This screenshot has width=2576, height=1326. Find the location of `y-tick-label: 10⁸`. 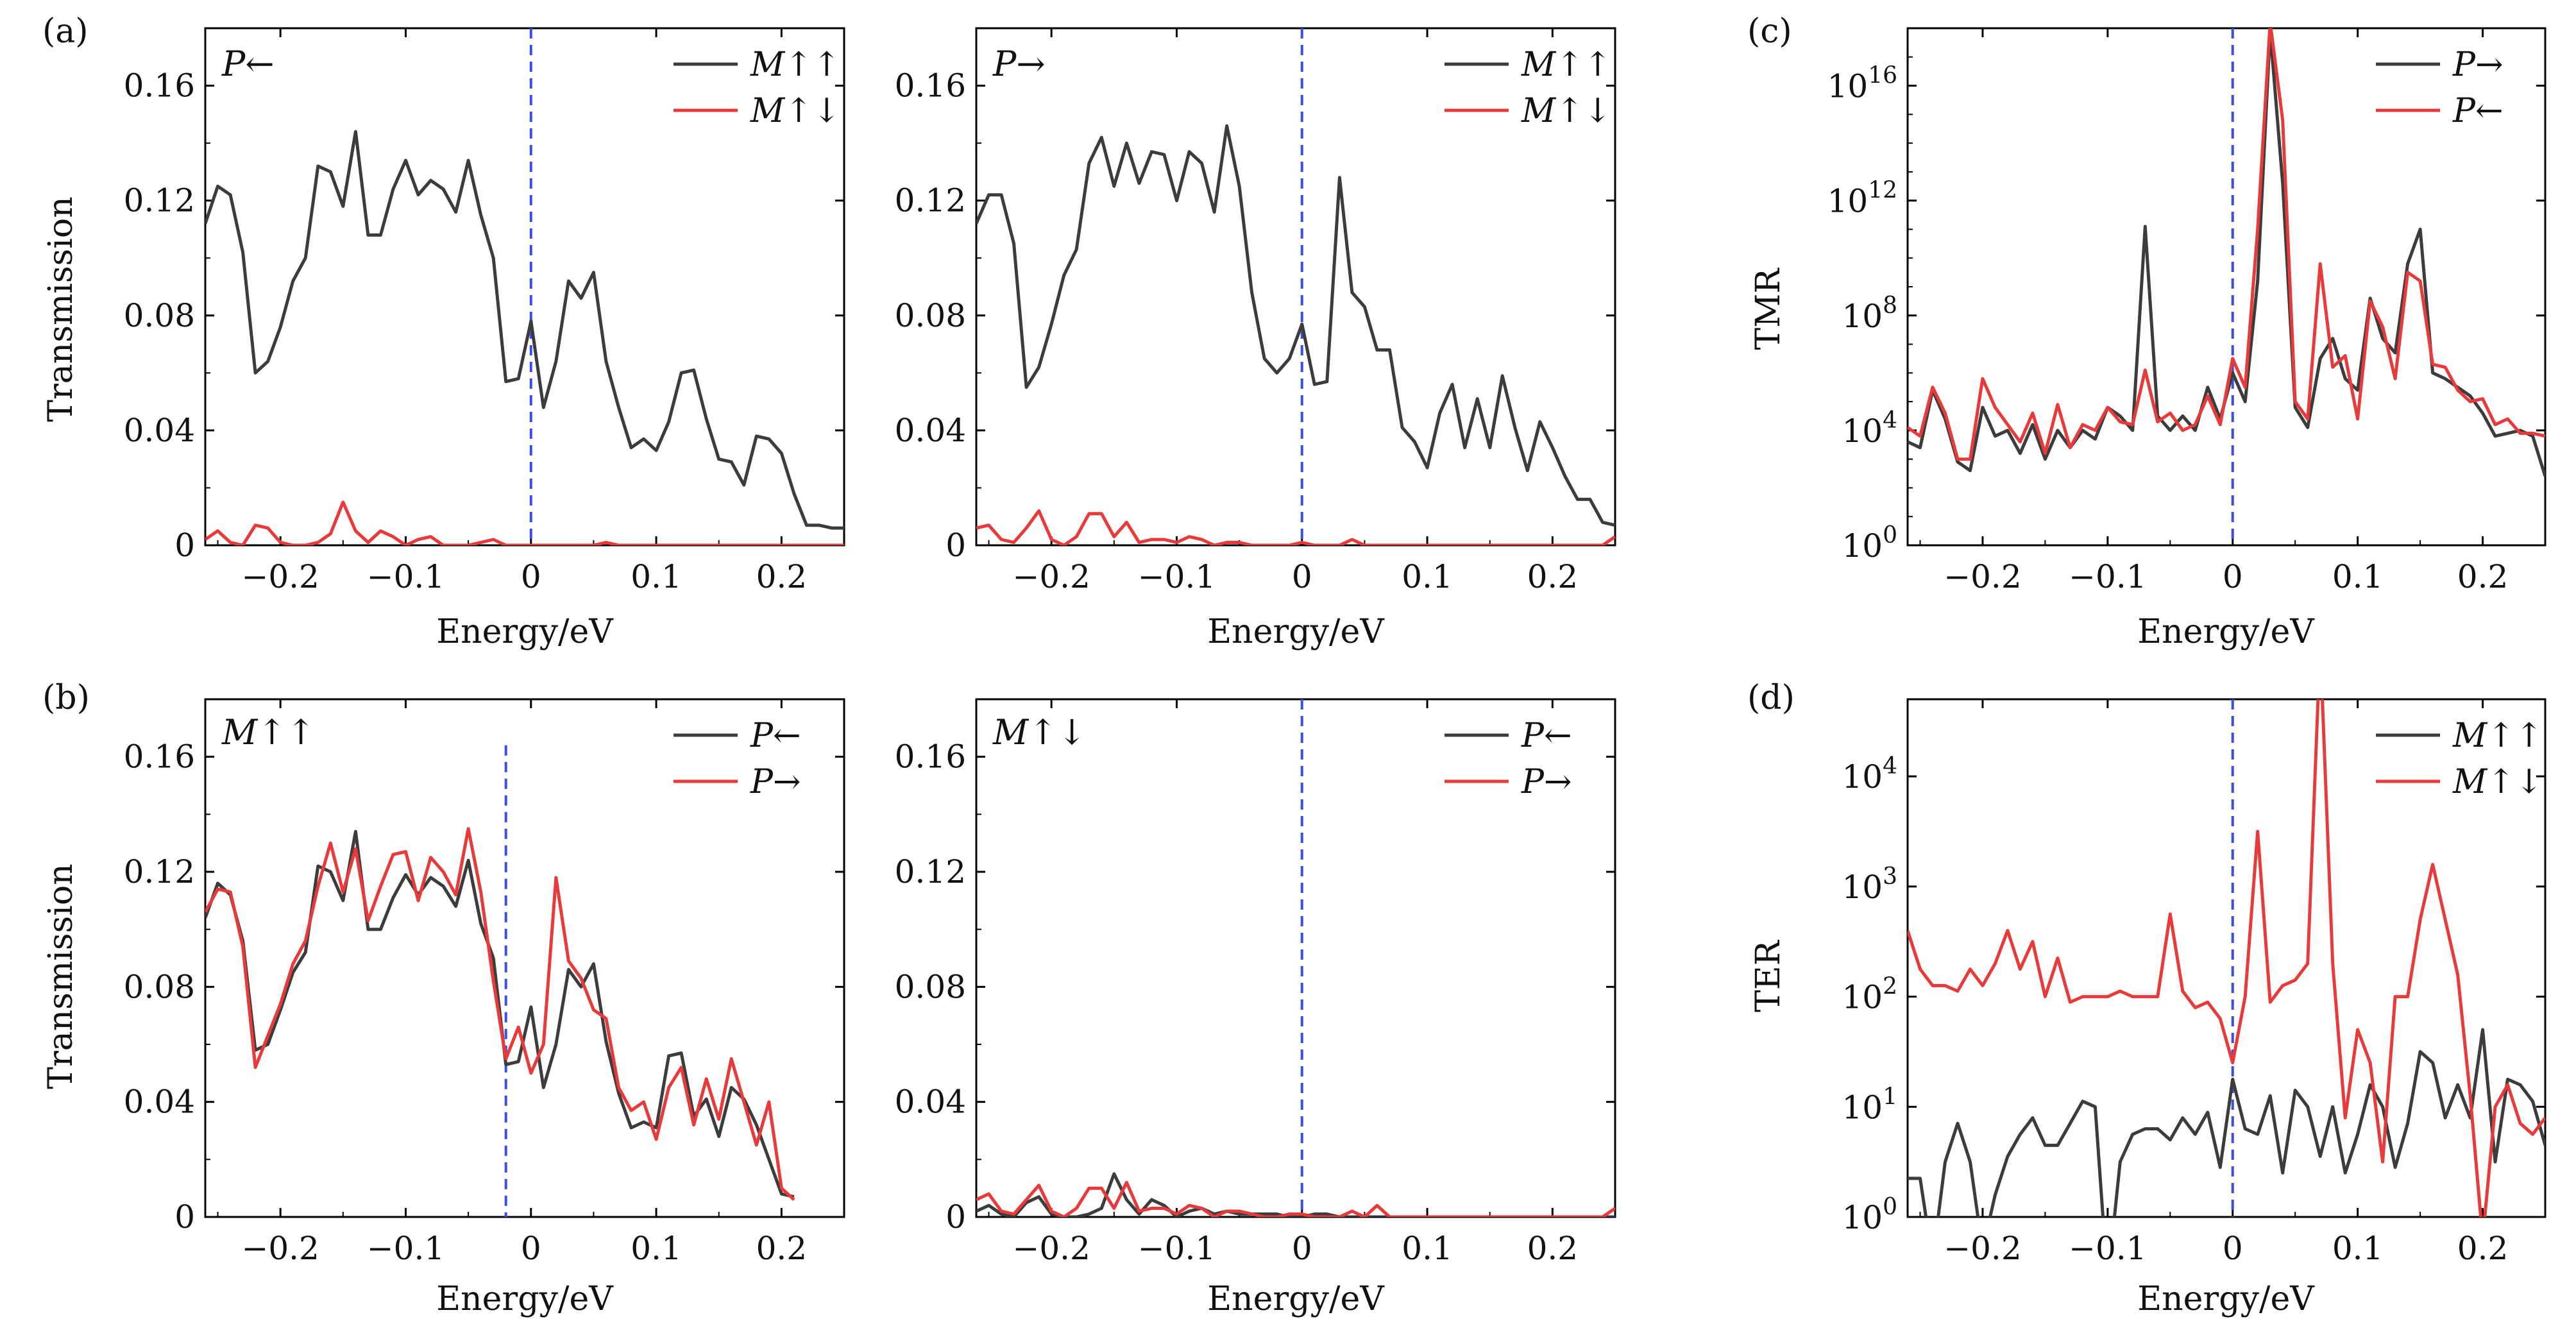

y-tick-label: 10⁸ is located at coordinates (1869, 314).